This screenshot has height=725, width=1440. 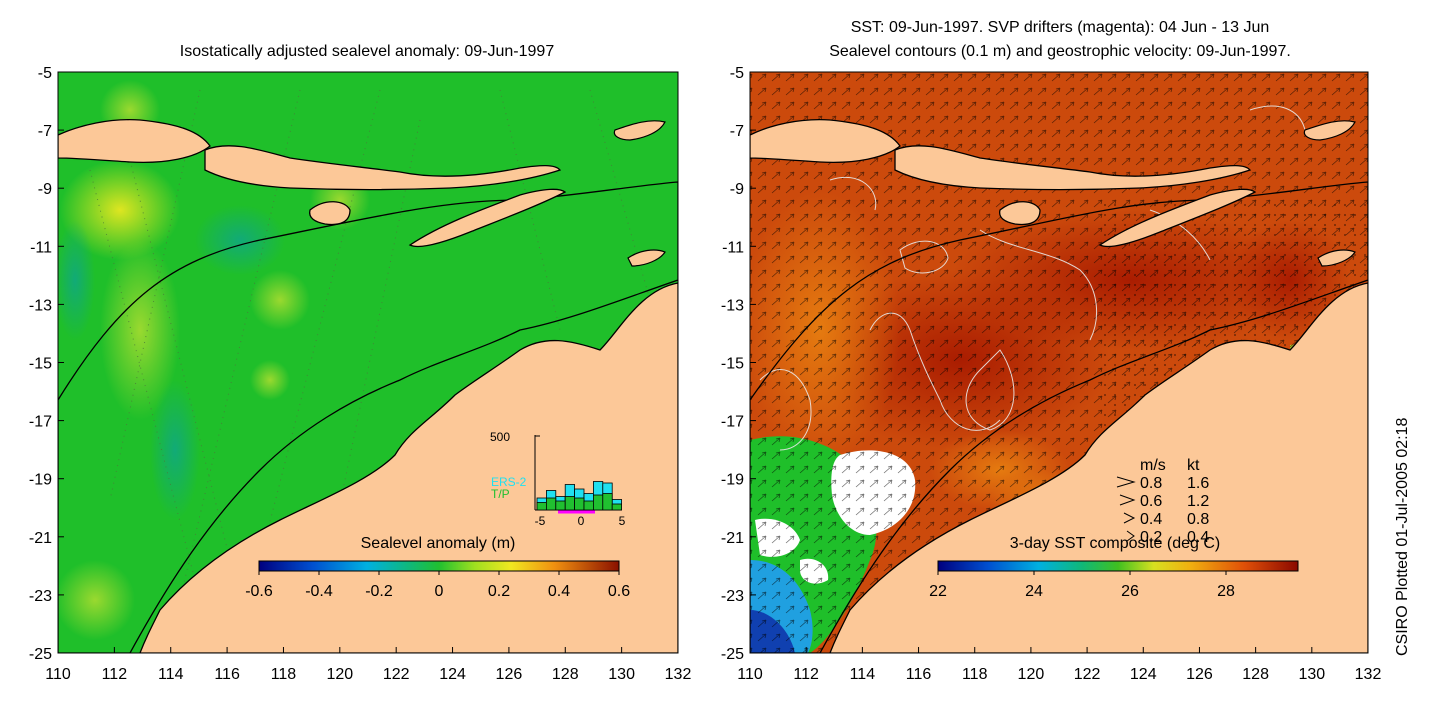 What do you see at coordinates (559, 591) in the screenshot?
I see `colorbar-tick-label: 0.4` at bounding box center [559, 591].